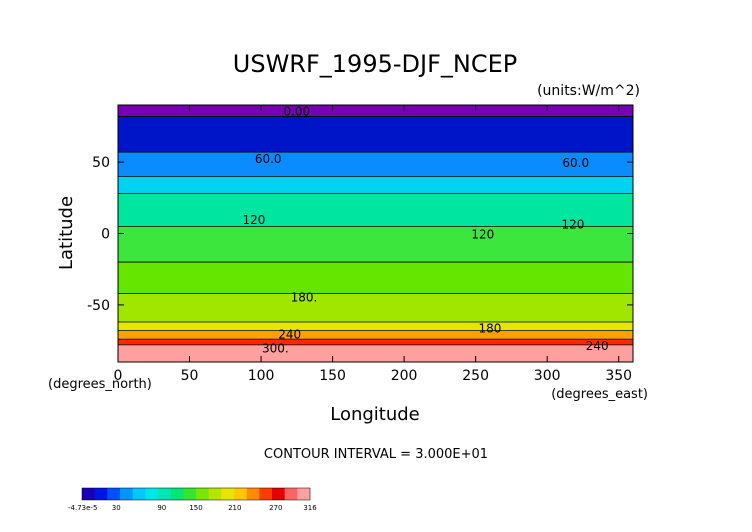  Describe the element at coordinates (275, 349) in the screenshot. I see `contour-label: 300.` at that location.